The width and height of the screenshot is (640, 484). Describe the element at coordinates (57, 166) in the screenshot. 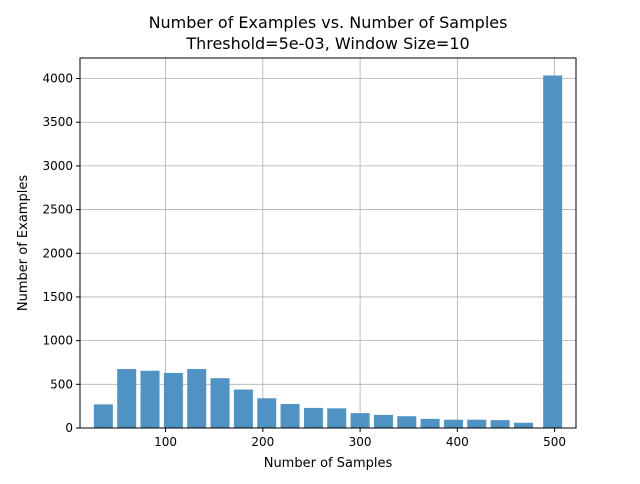

I see `y-tick-label: 3000` at that location.